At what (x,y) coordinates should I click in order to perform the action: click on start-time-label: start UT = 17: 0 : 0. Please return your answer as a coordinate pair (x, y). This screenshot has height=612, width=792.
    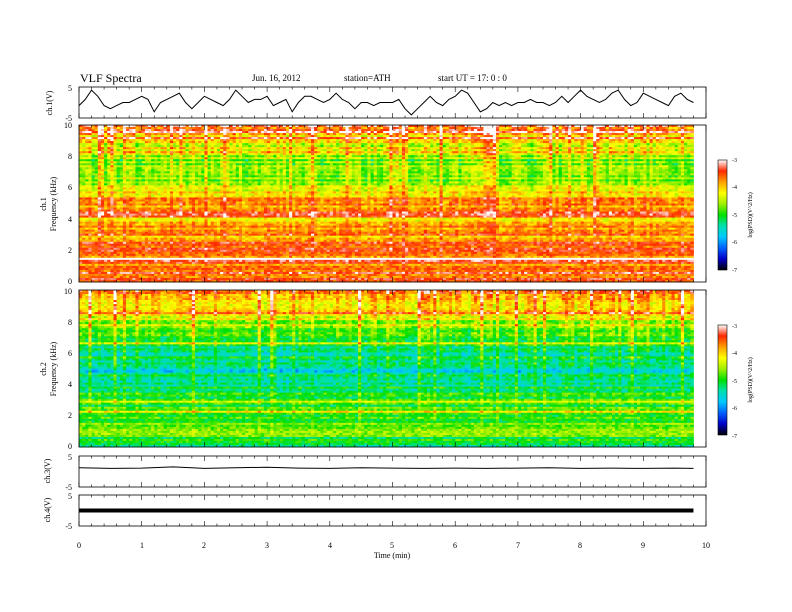
    Looking at the image, I should click on (472, 78).